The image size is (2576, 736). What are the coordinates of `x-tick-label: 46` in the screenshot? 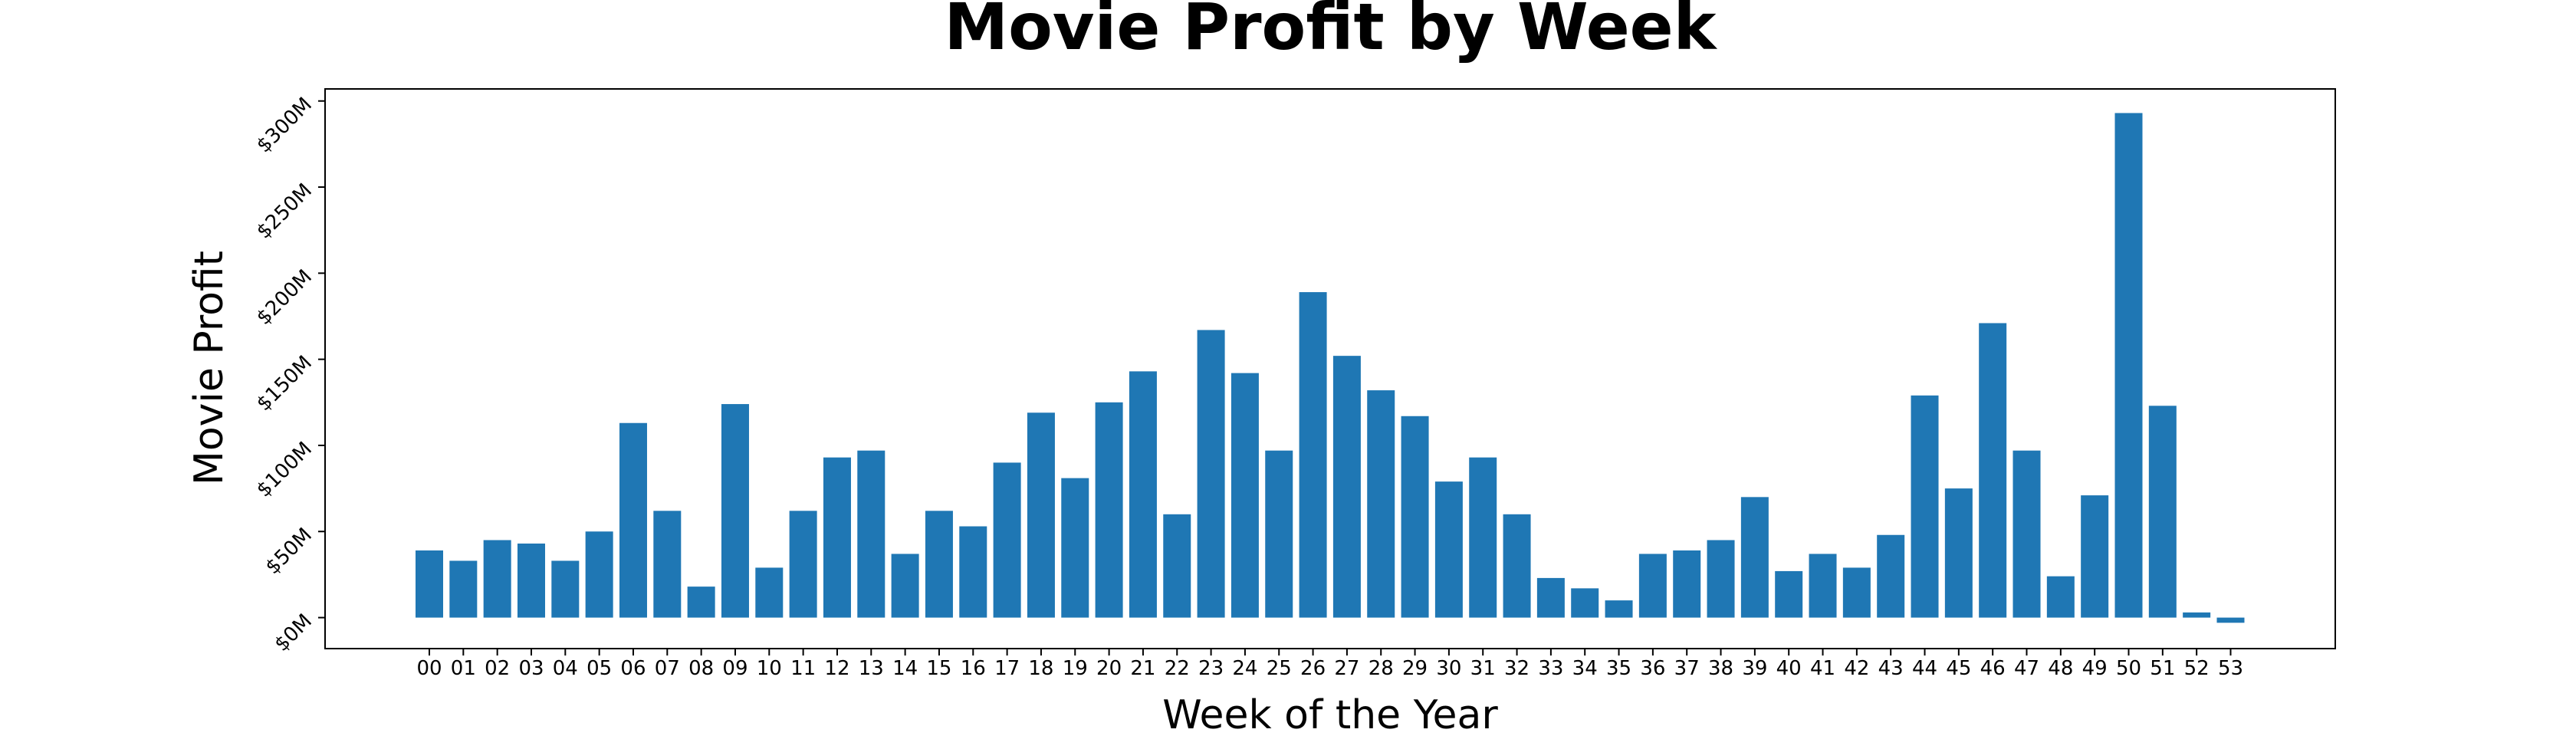 It's located at (1993, 669).